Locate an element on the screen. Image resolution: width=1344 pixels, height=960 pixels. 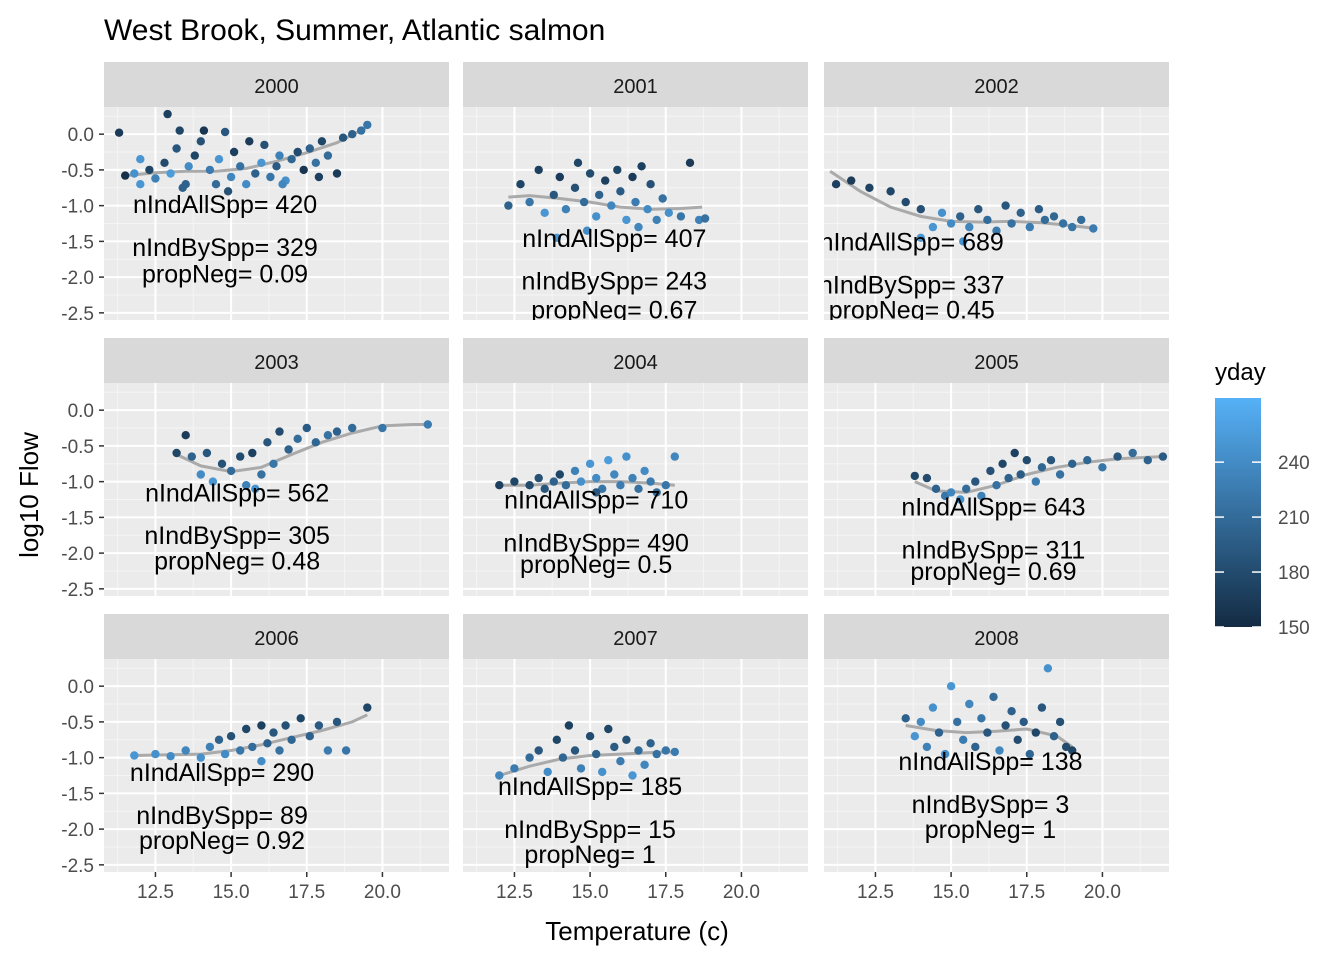
panel-annotation: propNeg= 1 is located at coordinates (589, 855).